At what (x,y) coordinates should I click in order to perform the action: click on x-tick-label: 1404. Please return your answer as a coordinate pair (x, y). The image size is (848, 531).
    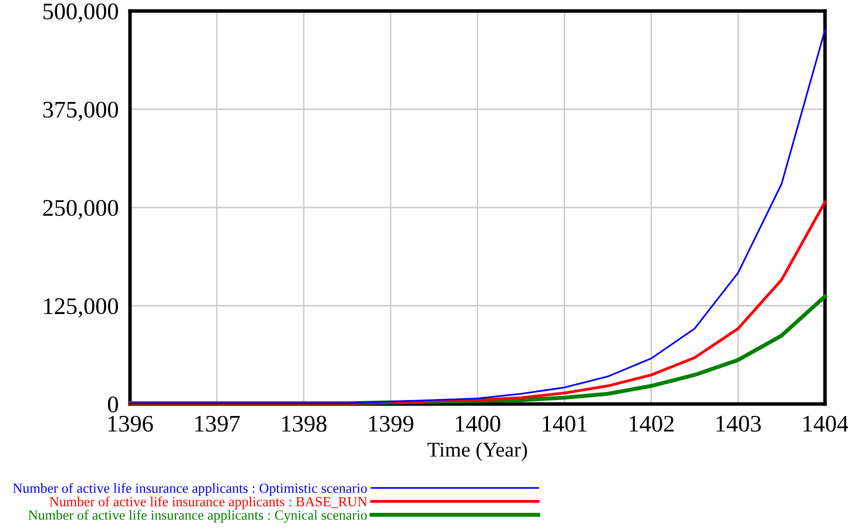
    Looking at the image, I should click on (825, 424).